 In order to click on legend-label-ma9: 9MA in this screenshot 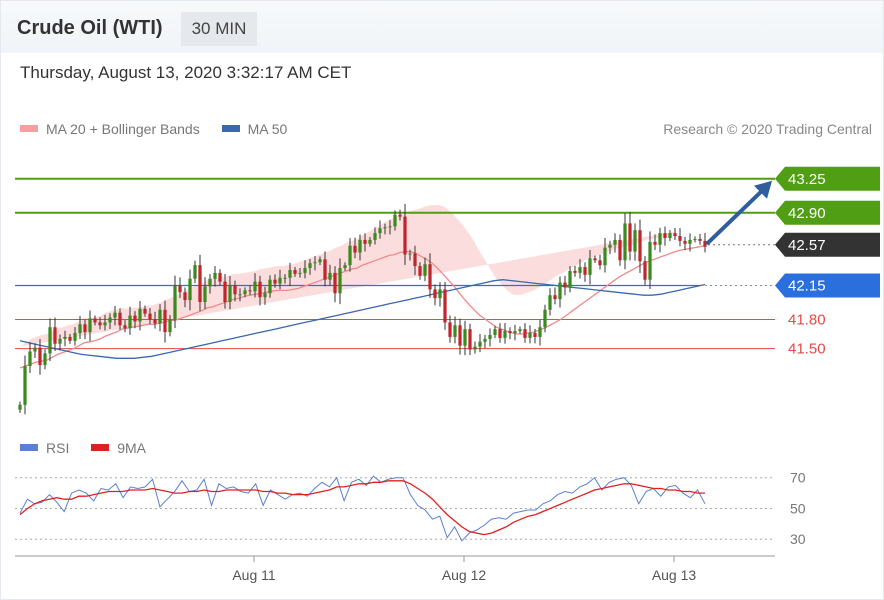, I will do `click(132, 448)`.